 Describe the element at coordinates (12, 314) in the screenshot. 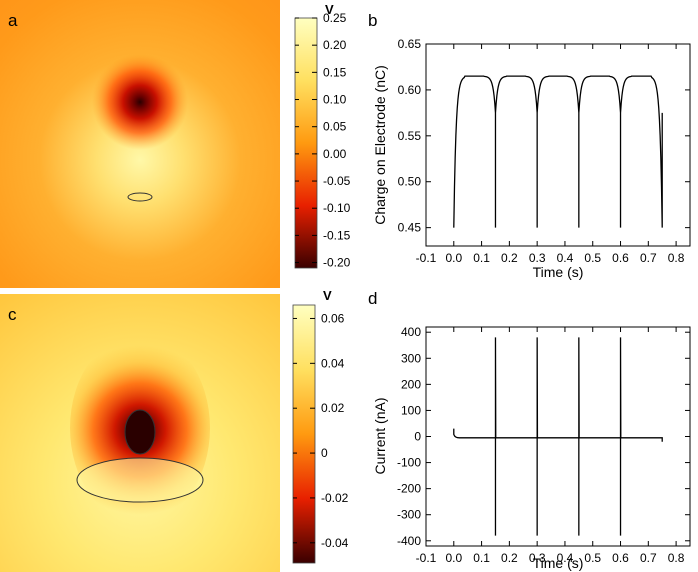

I see `panel-label-c: c` at that location.